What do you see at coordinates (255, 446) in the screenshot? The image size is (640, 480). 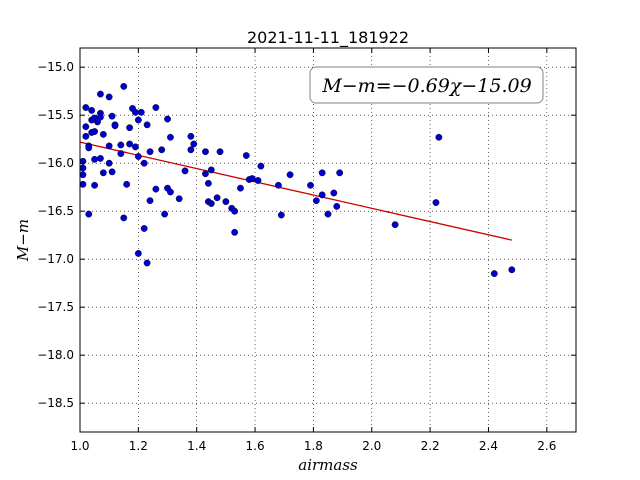 I see `x-tick-label: 1.6` at bounding box center [255, 446].